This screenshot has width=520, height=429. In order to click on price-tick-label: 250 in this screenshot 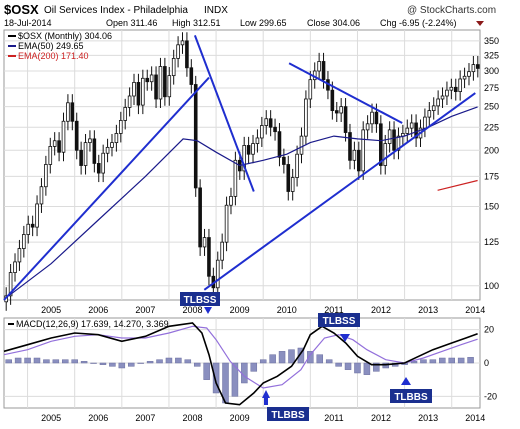, I will do `click(491, 107)`.